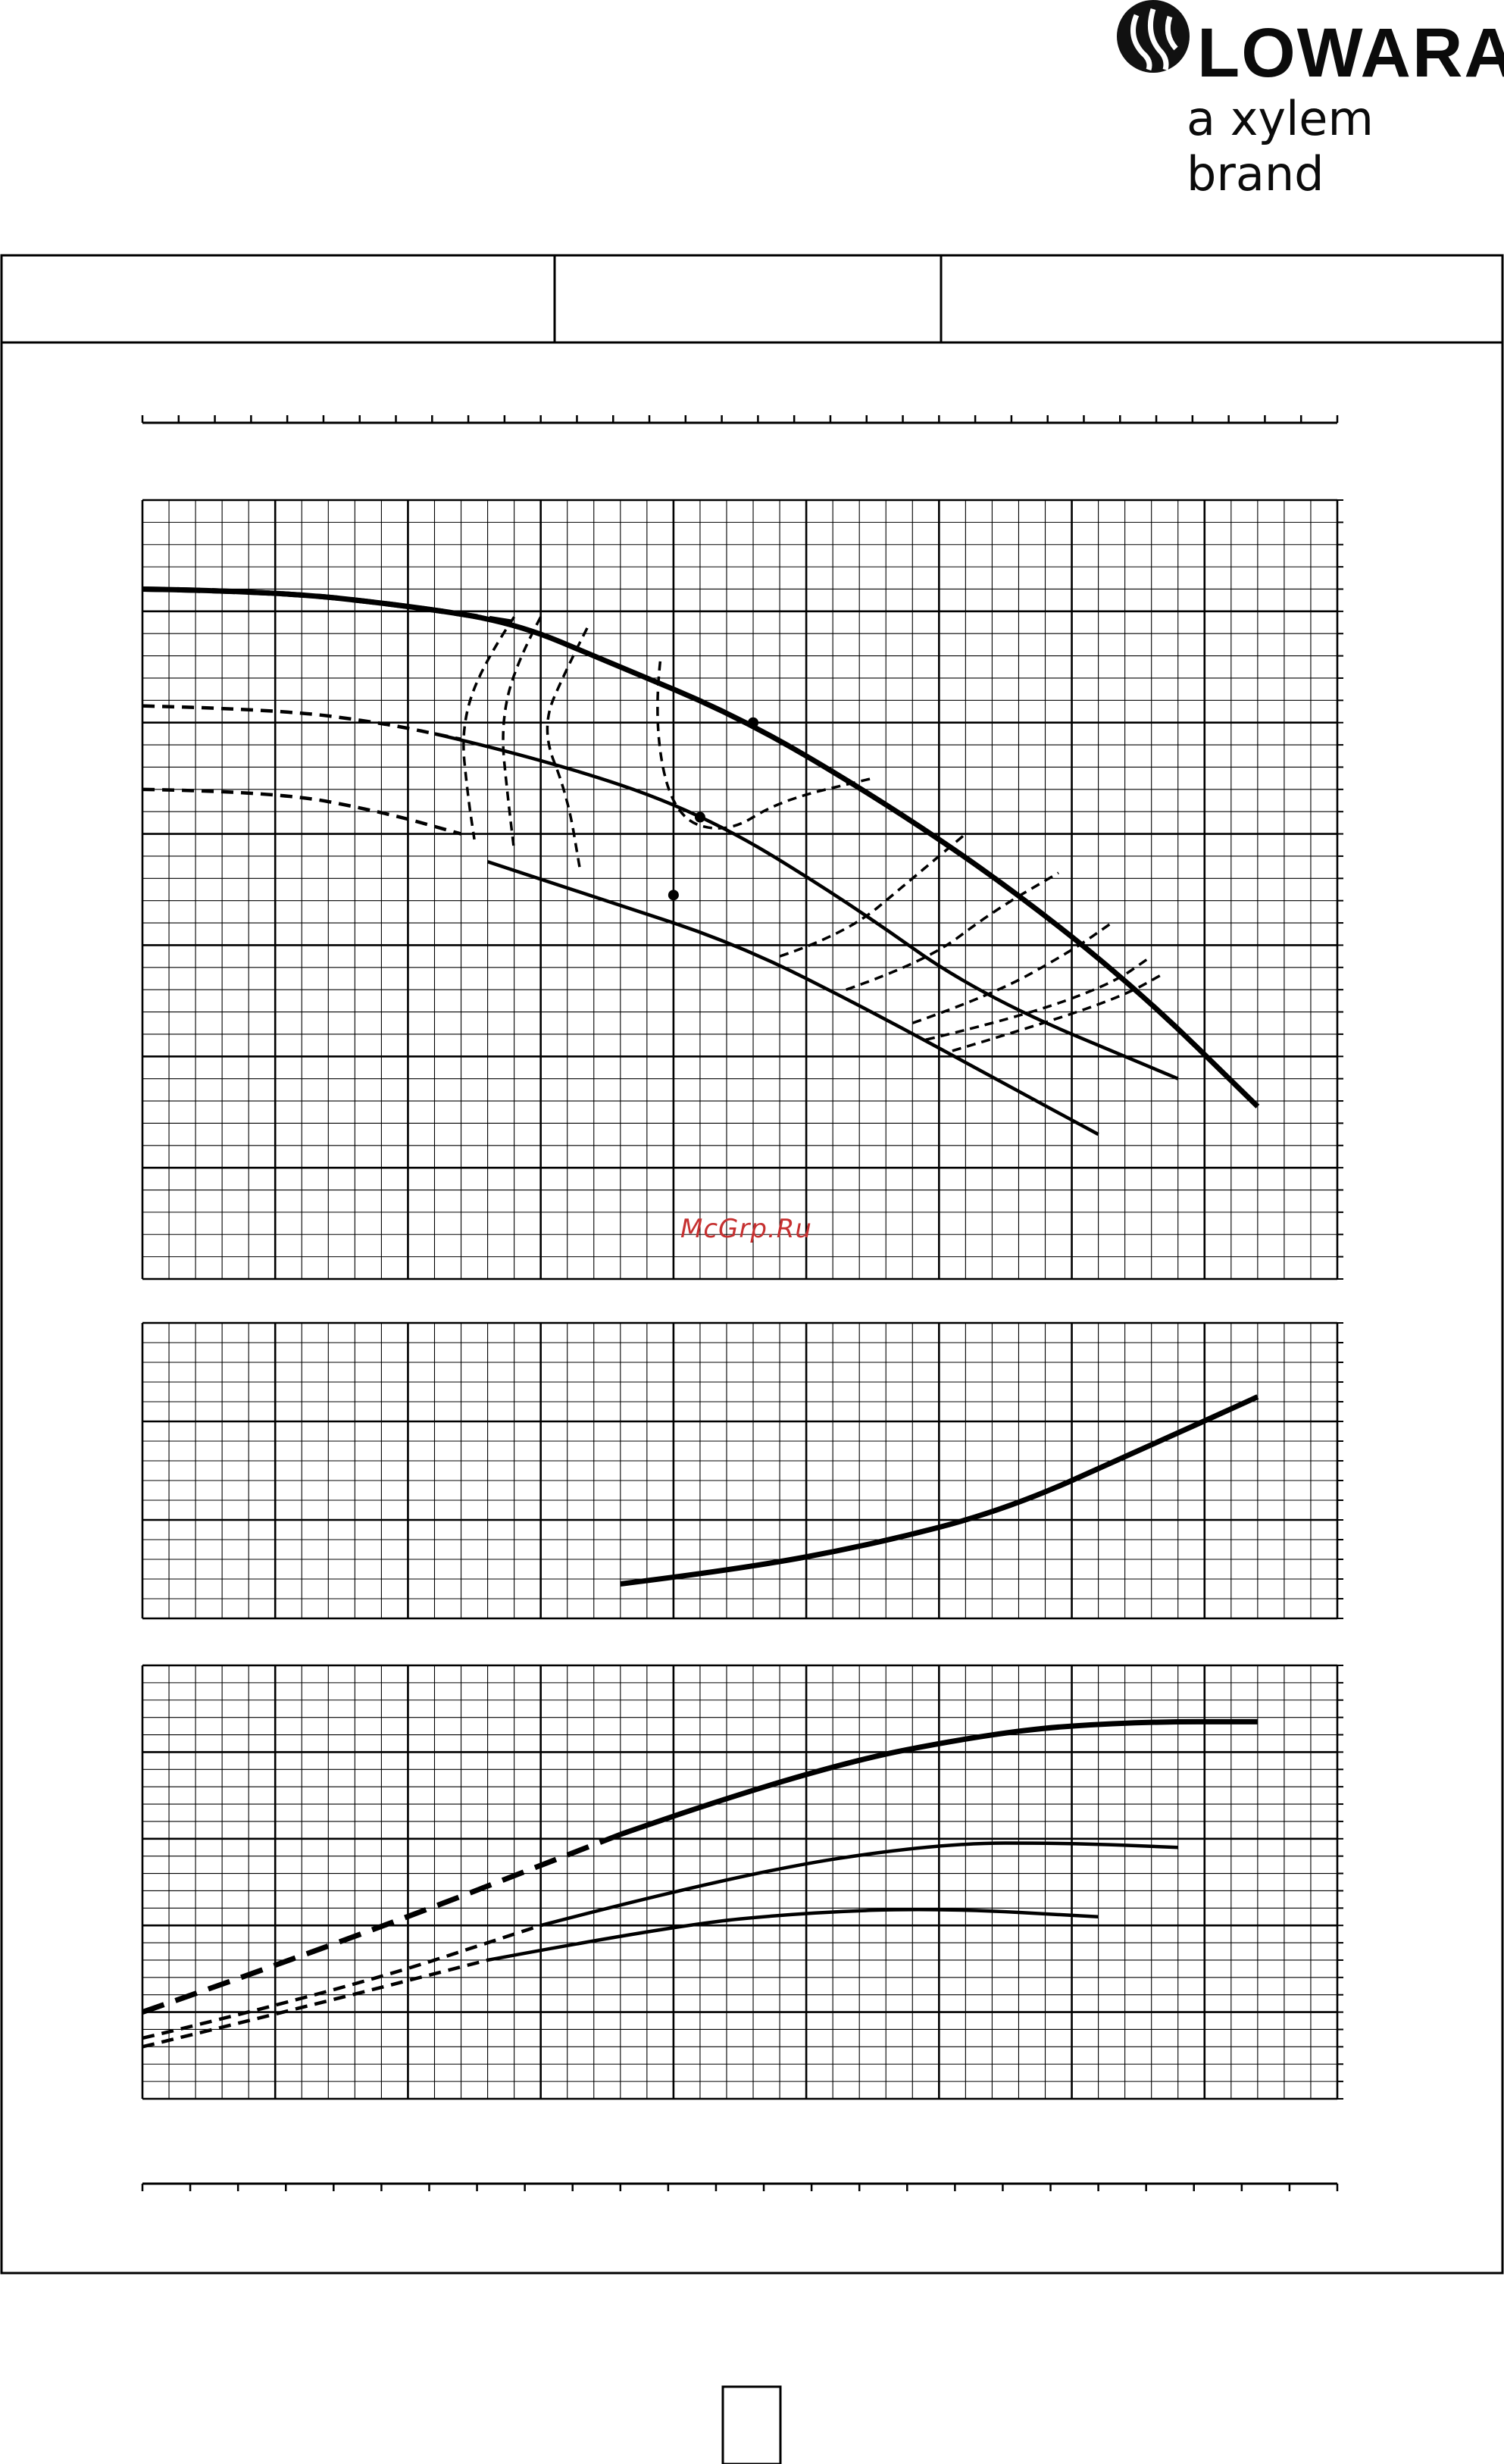  Describe the element at coordinates (740, 2186) in the screenshot. I see `bottom-flow-scale` at that location.